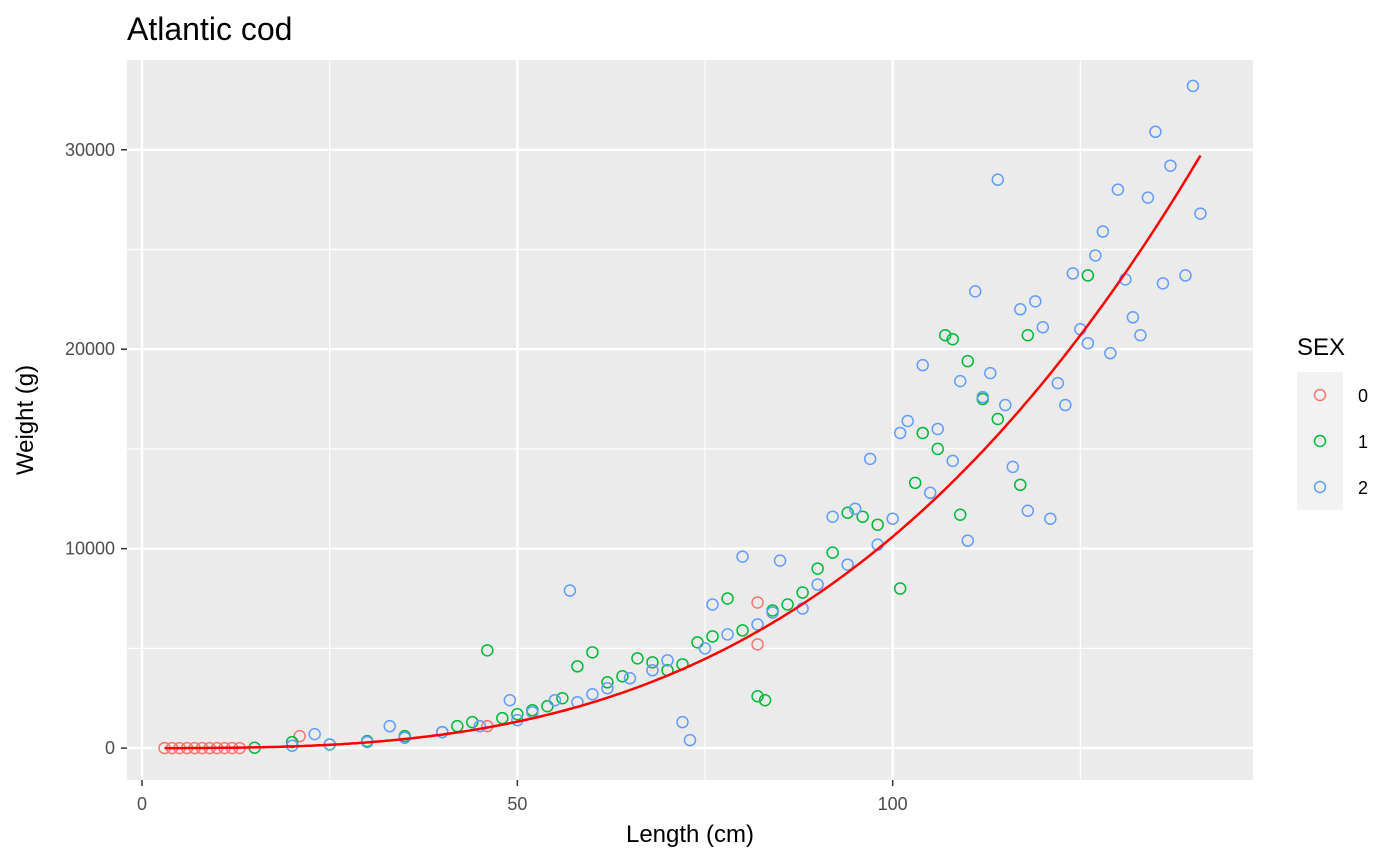  What do you see at coordinates (1332, 422) in the screenshot?
I see `legend: SEX 0 1 2` at bounding box center [1332, 422].